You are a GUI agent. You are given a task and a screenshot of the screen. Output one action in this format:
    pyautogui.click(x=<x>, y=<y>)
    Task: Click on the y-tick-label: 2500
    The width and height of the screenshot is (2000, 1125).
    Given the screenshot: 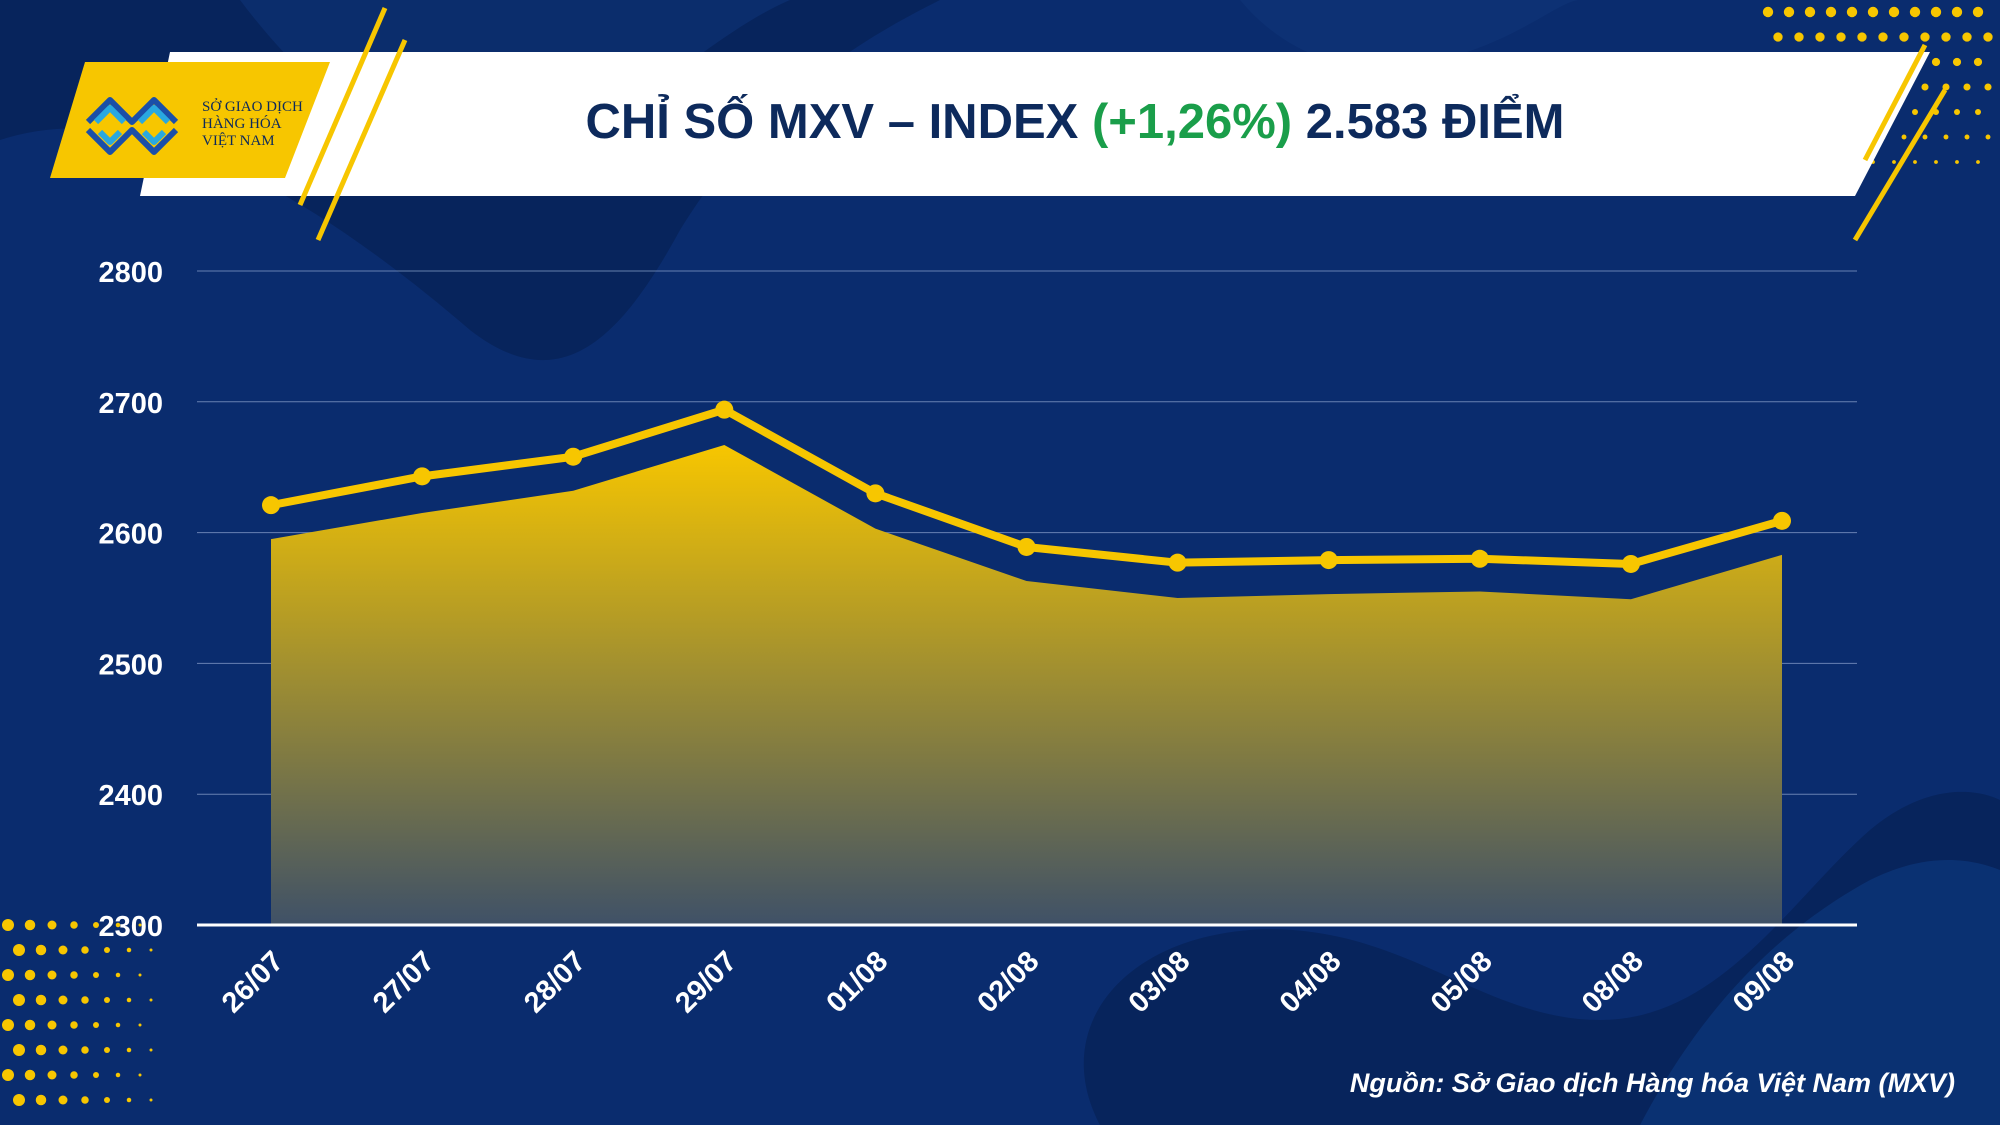 What is the action you would take?
    pyautogui.click(x=130, y=665)
    